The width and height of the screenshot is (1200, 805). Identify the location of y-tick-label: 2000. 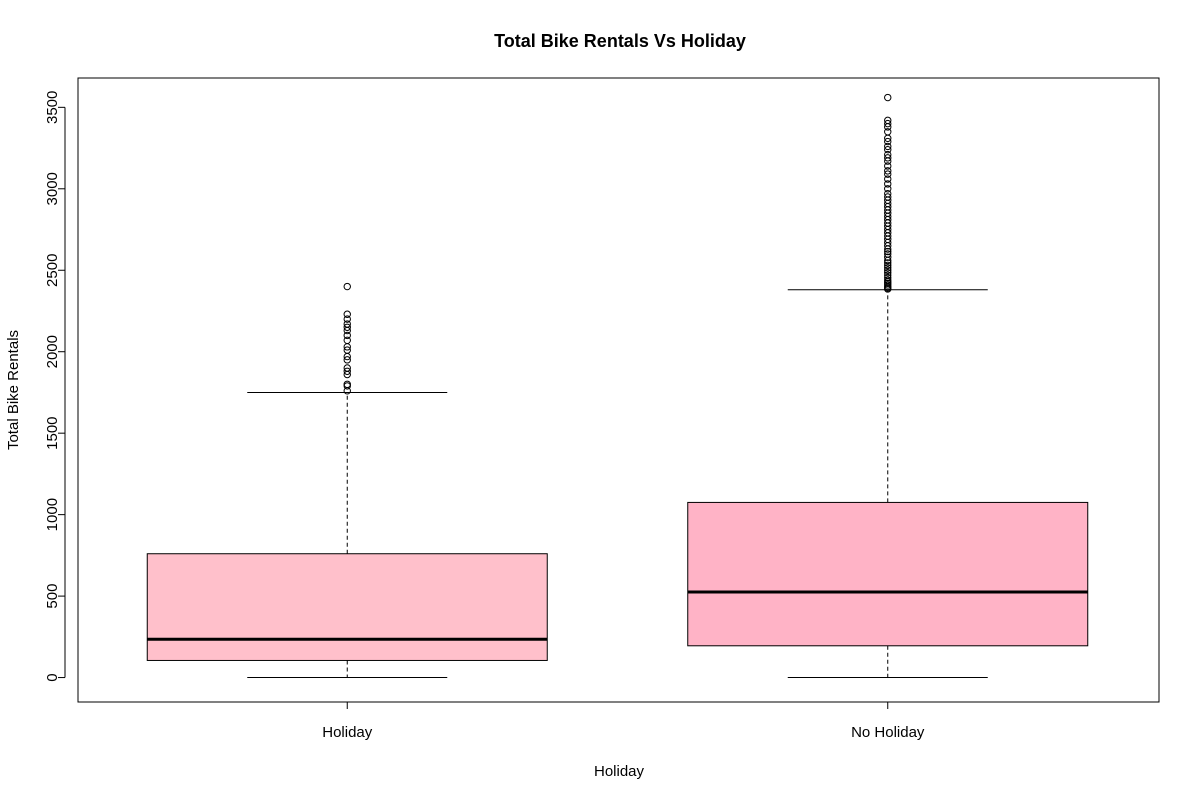
(52, 351).